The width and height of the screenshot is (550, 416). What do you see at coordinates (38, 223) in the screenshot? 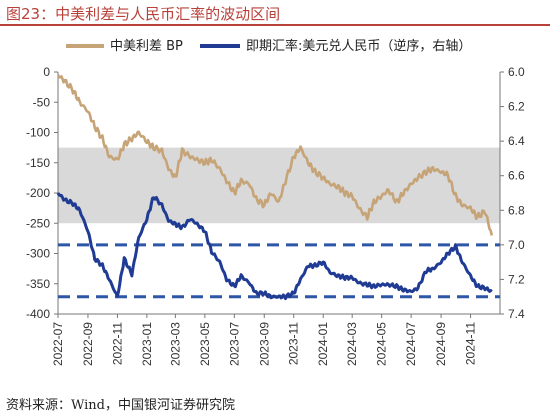
I see `left-tick-label: -250` at bounding box center [38, 223].